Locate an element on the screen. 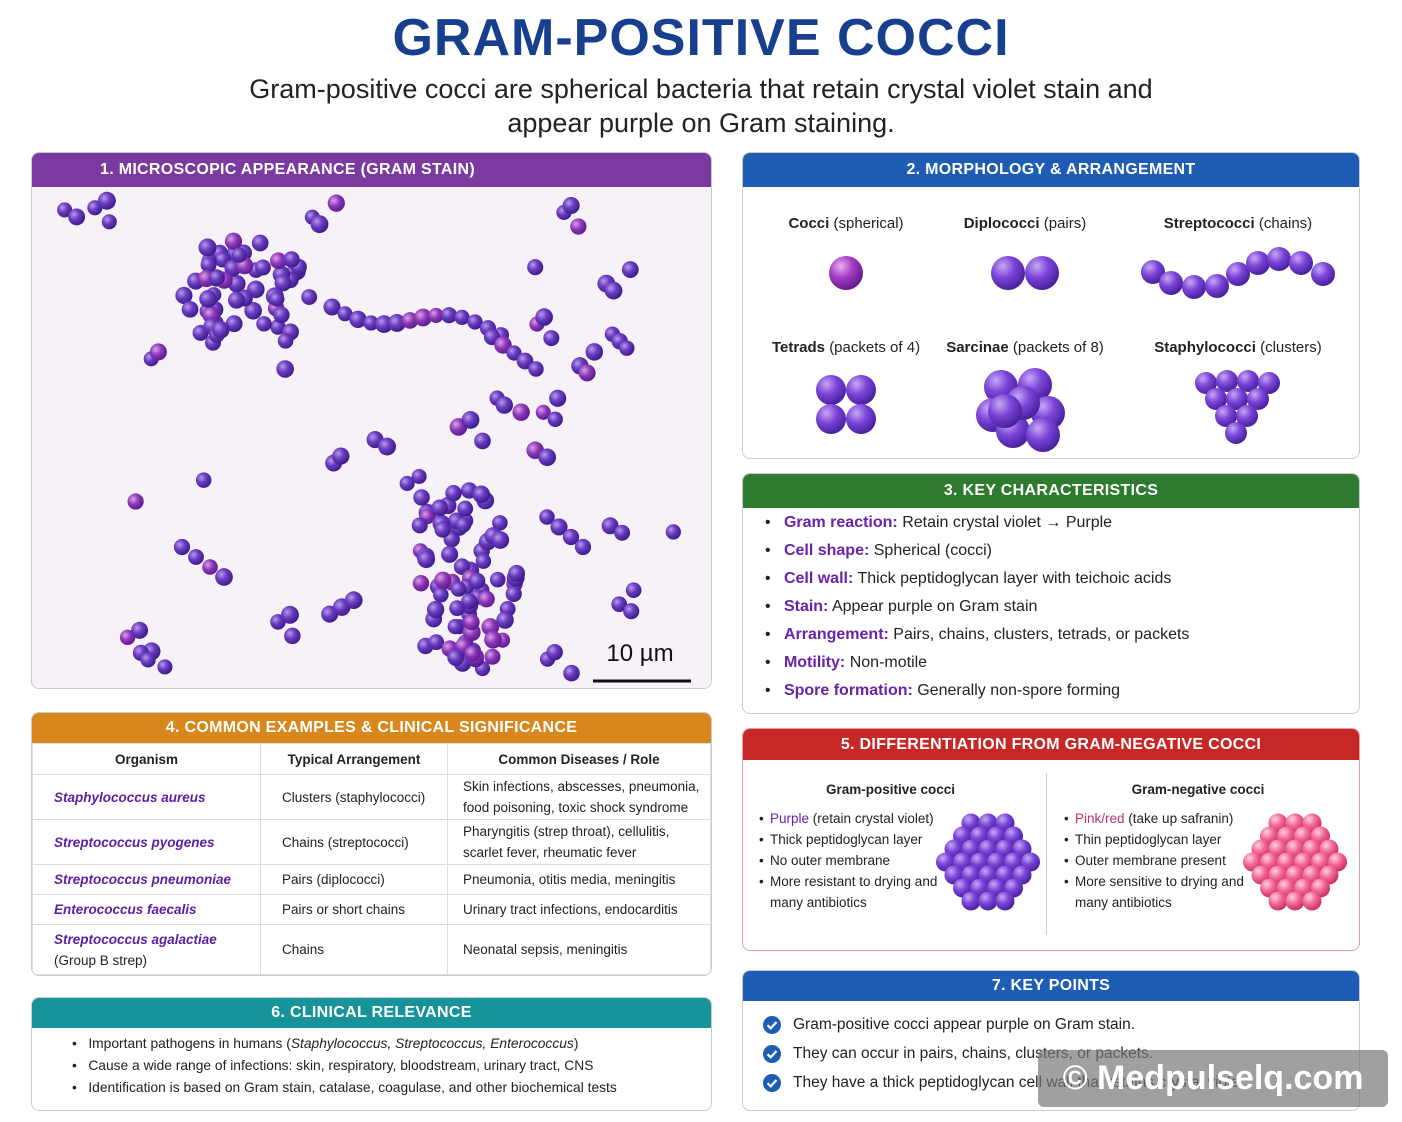  differentiation-icons is located at coordinates (1141, 862).